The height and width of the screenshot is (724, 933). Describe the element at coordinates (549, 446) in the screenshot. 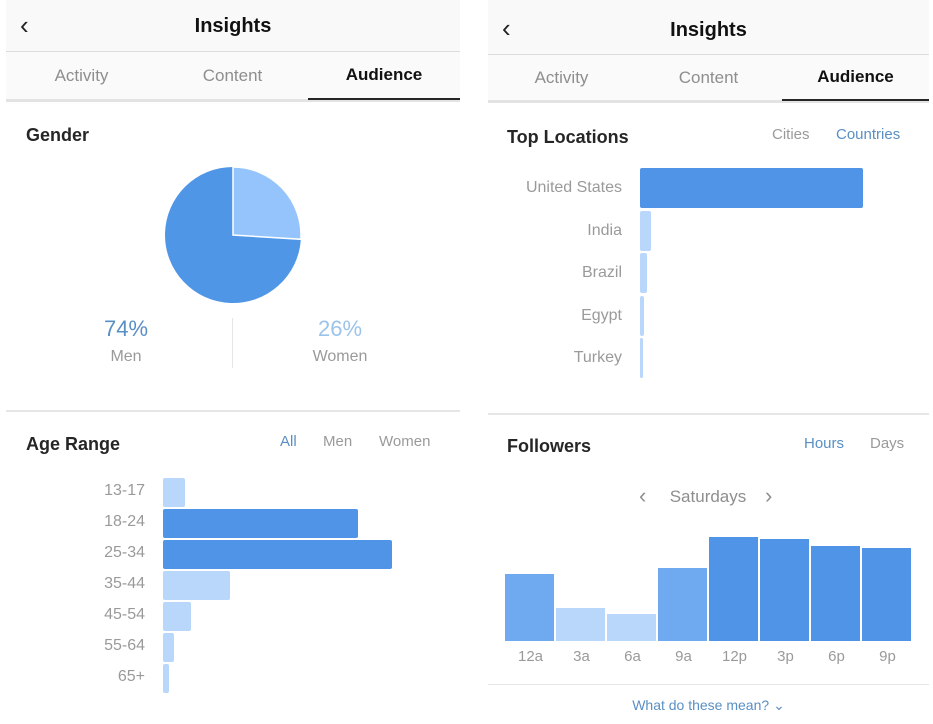

I see `followers-title: Followers` at that location.